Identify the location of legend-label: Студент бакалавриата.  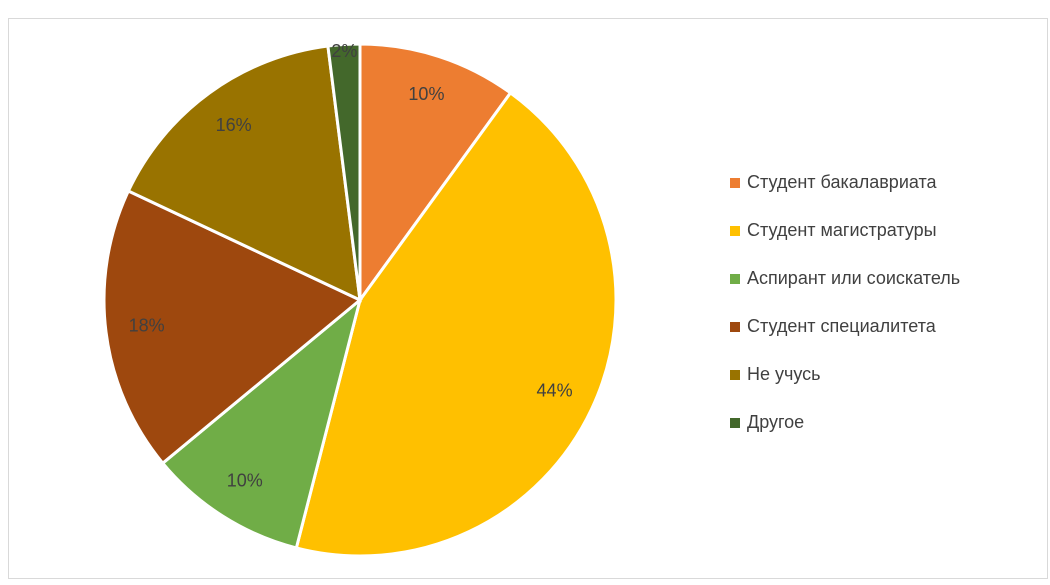
(842, 182).